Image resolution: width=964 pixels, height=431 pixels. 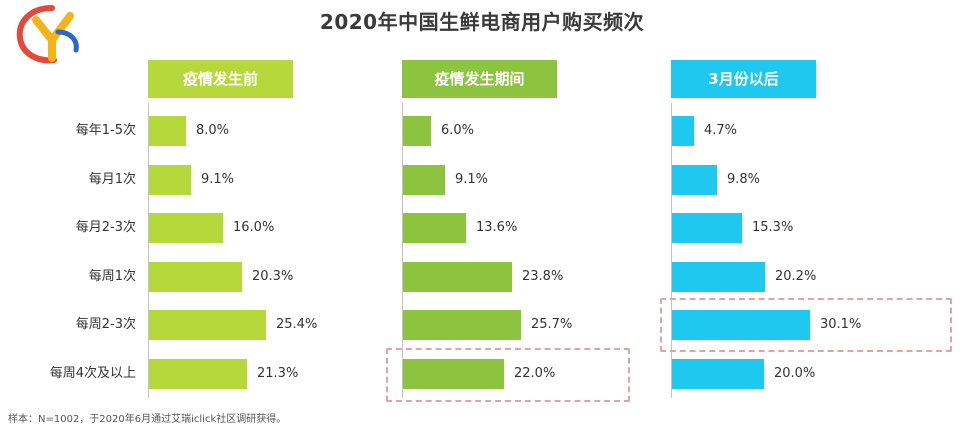 I want to click on value-label: 23.8%, so click(x=543, y=276).